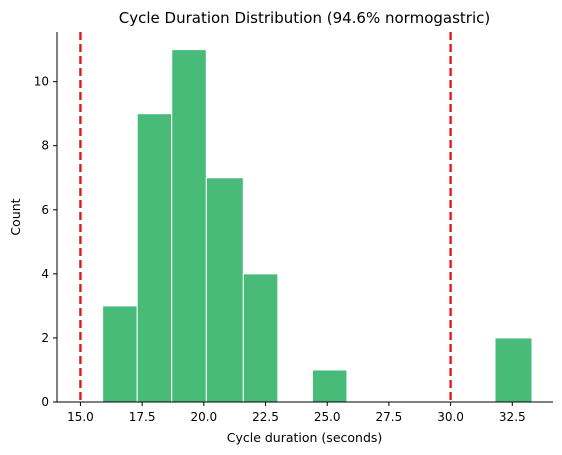  I want to click on y-tick-label: 0, so click(45, 402).